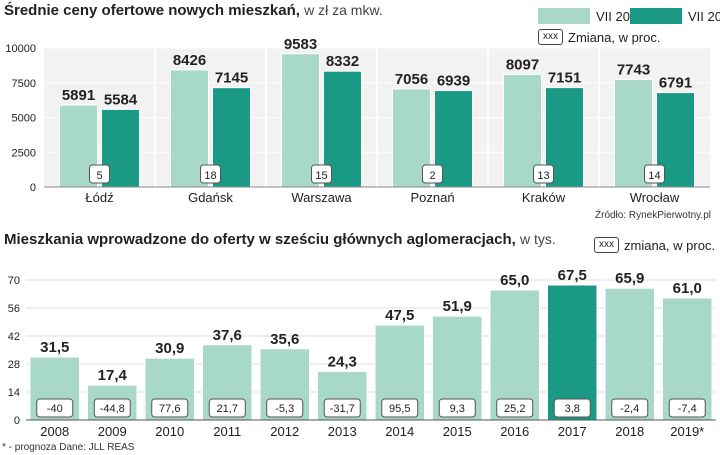 The height and width of the screenshot is (455, 720). I want to click on chart1-change-legend: xxx Zmiana, w proc., so click(599, 37).